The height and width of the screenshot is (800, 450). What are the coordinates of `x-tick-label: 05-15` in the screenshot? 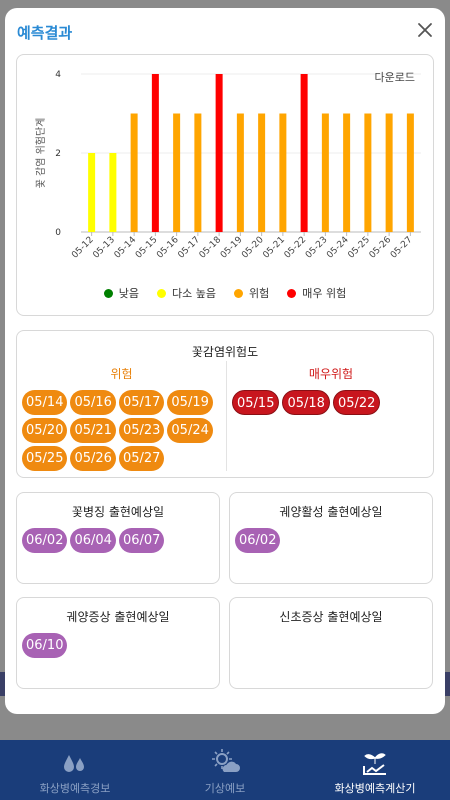 It's located at (147, 248).